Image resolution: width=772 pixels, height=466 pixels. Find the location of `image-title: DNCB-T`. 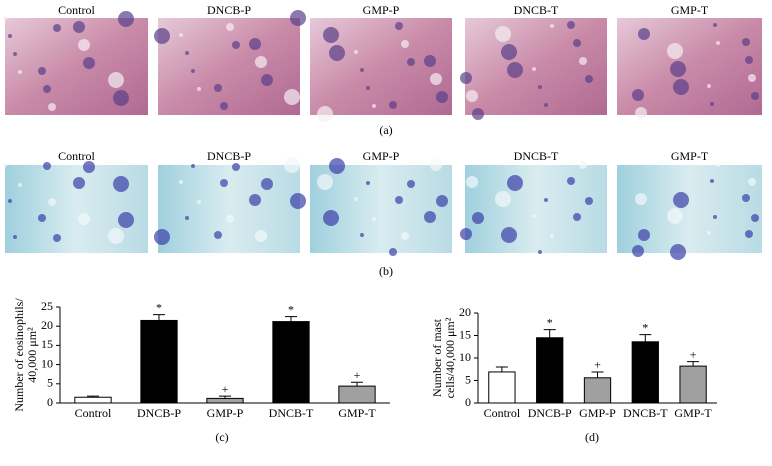

image-title: DNCB-T is located at coordinates (536, 156).